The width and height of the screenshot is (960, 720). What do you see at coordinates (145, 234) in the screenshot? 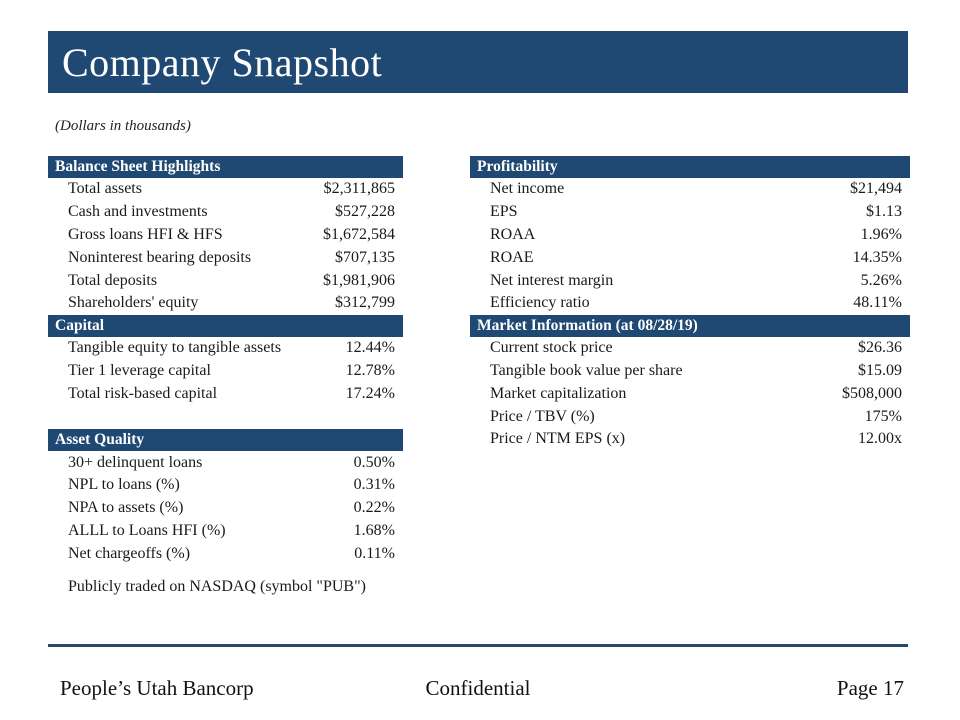
I see `row-label: Gross loans HFI & HFS` at bounding box center [145, 234].